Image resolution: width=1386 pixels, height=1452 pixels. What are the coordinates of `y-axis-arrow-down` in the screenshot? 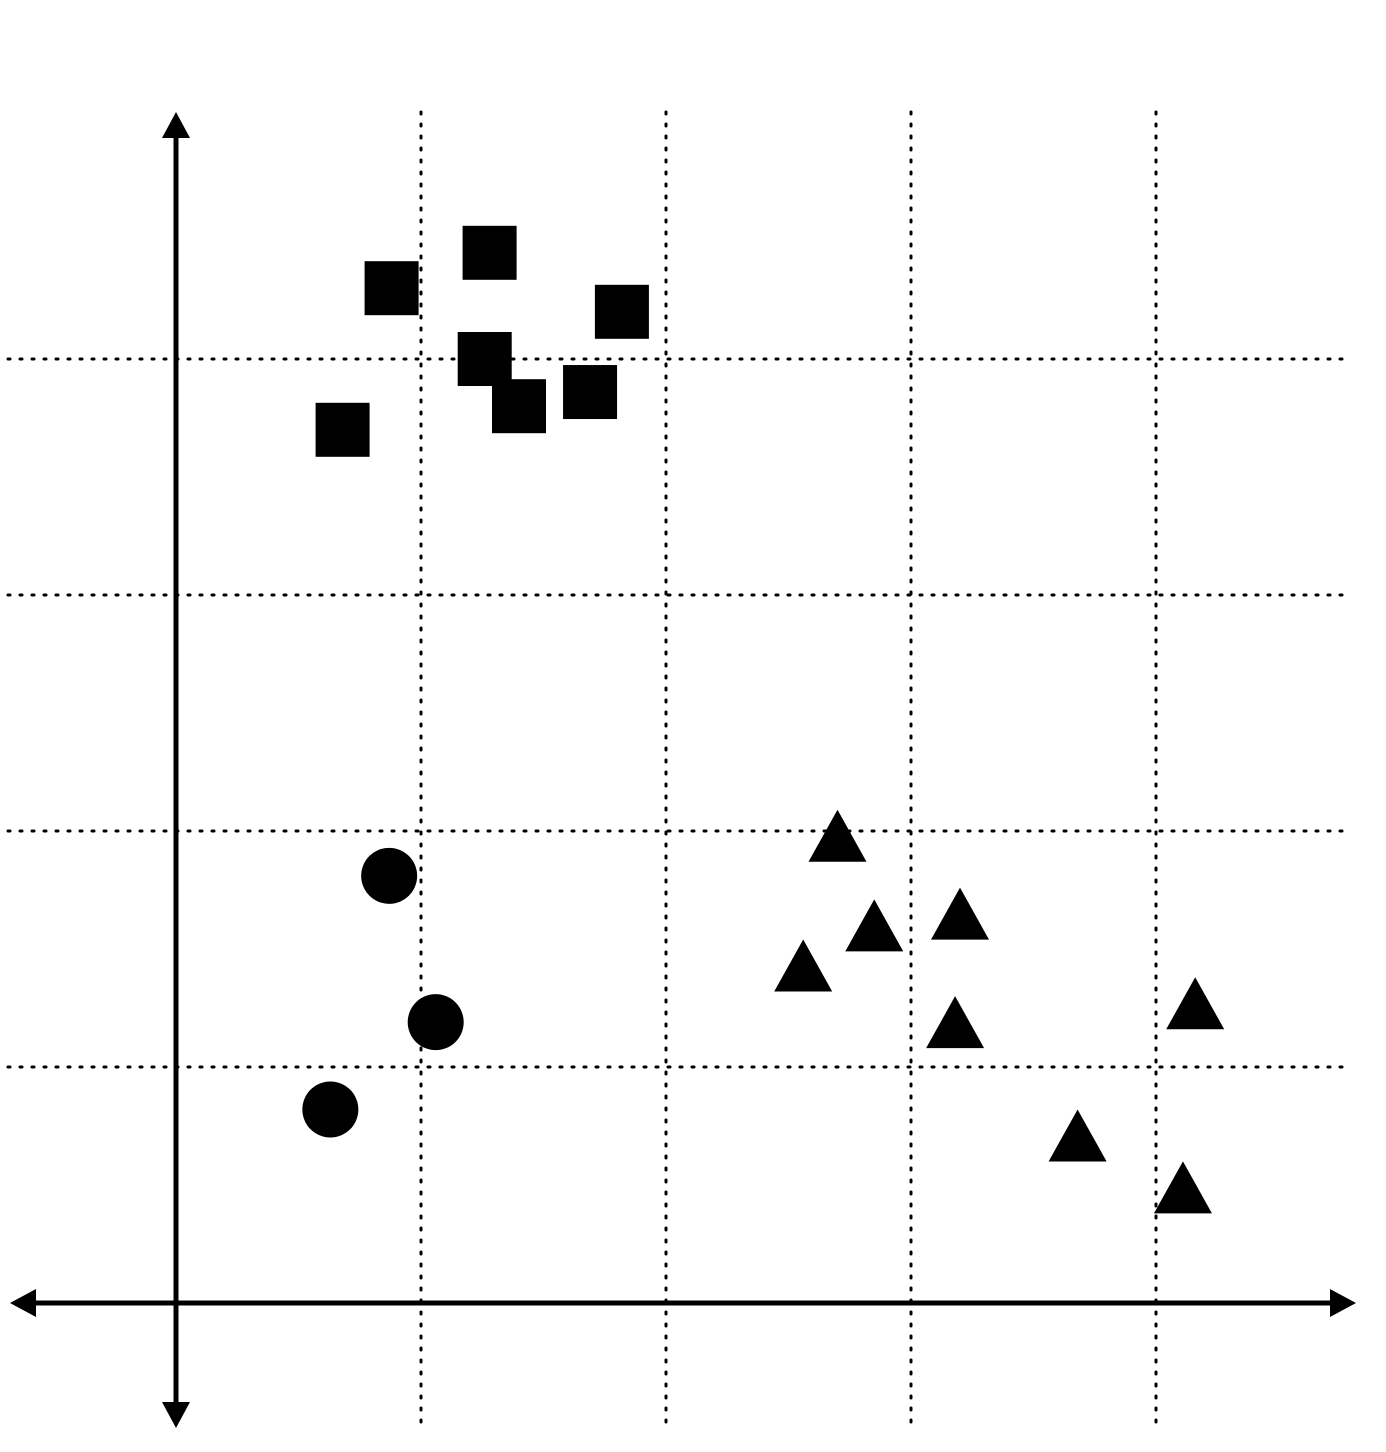 It's located at (176, 1415).